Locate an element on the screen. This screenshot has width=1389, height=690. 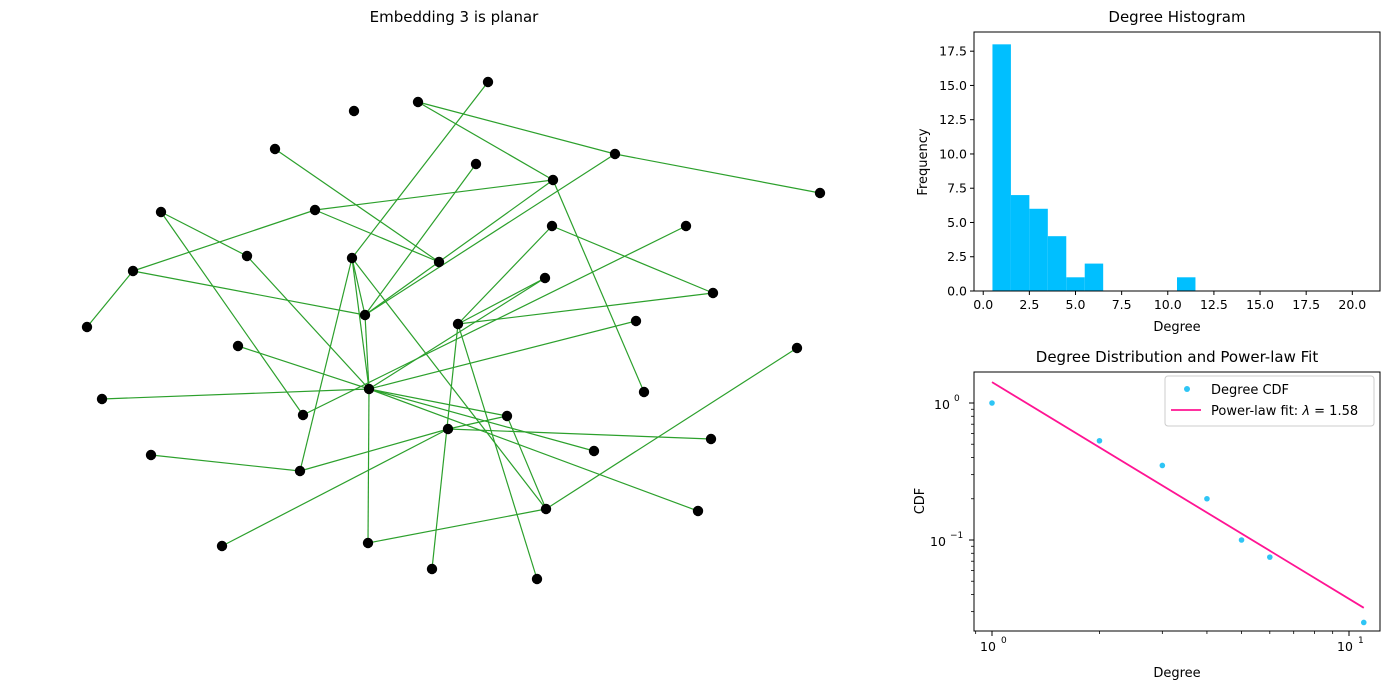
x-tick-exponent: 0 is located at coordinates (1004, 641).